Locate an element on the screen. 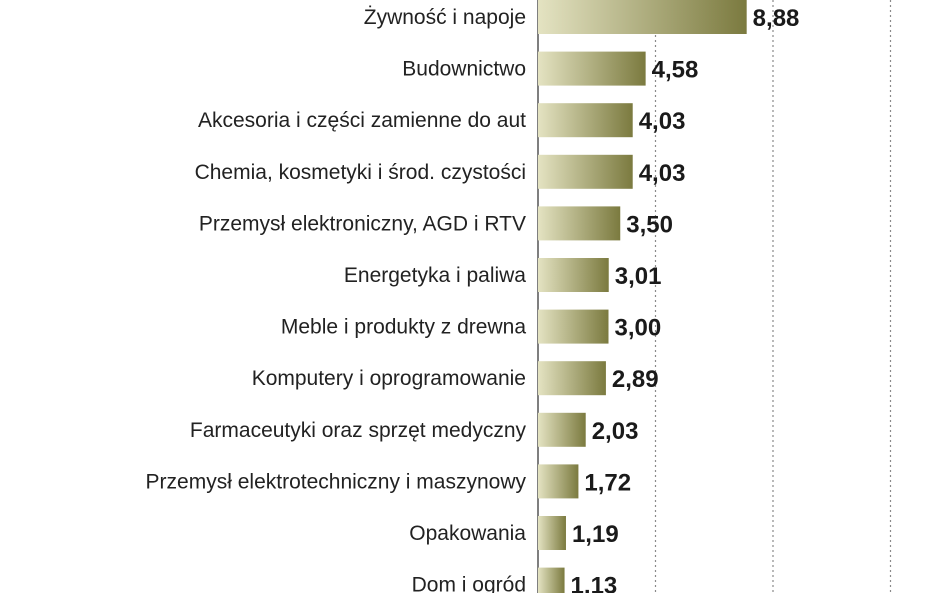  data-label: 1,19 is located at coordinates (595, 534).